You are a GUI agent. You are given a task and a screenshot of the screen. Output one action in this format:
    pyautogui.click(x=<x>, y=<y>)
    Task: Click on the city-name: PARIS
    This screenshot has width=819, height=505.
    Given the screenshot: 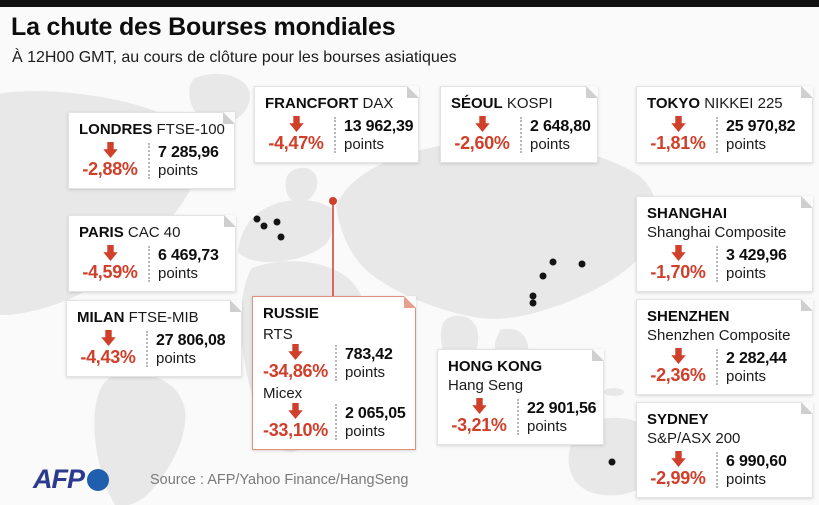 What is the action you would take?
    pyautogui.click(x=101, y=232)
    